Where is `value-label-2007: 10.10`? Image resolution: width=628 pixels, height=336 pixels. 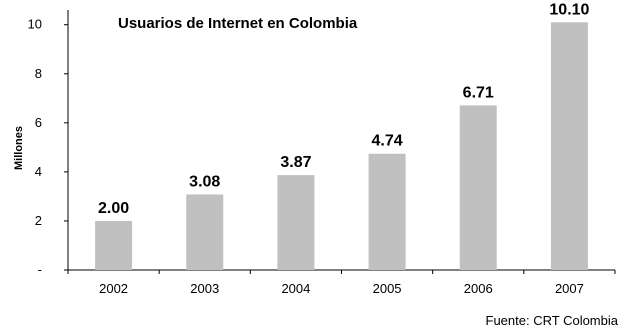
value-label-2007: 10.10 is located at coordinates (569, 9).